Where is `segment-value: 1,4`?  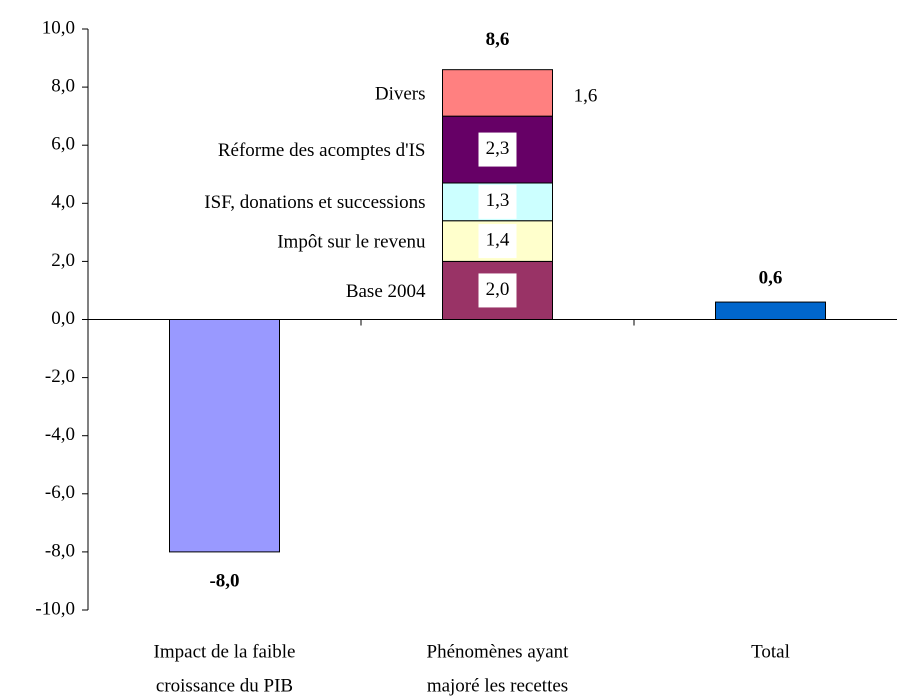
segment-value: 1,4 is located at coordinates (498, 239).